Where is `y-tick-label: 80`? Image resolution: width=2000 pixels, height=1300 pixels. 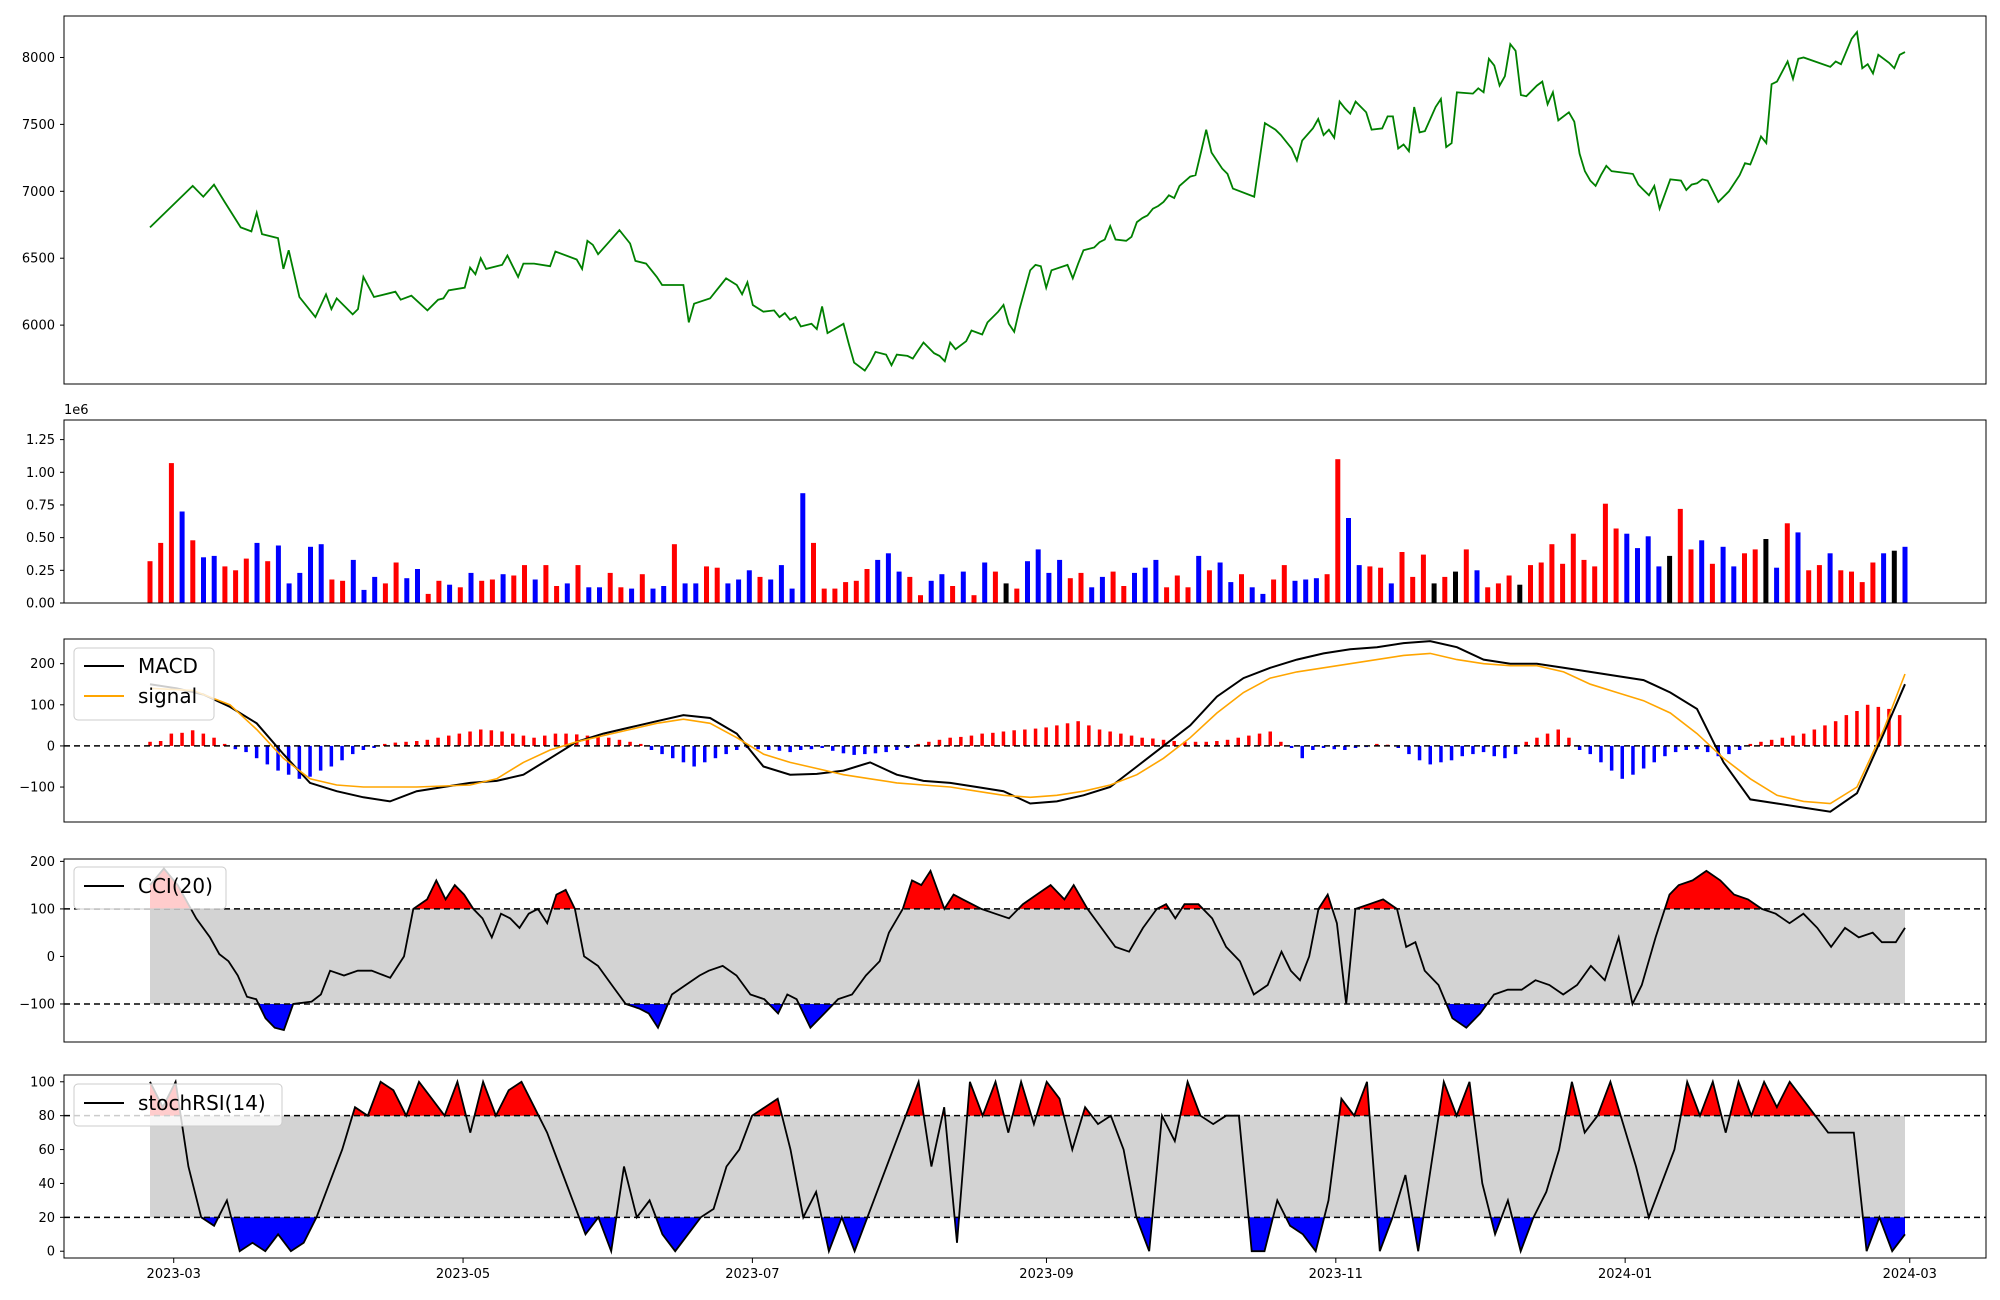 y-tick-label: 80 is located at coordinates (46, 1116).